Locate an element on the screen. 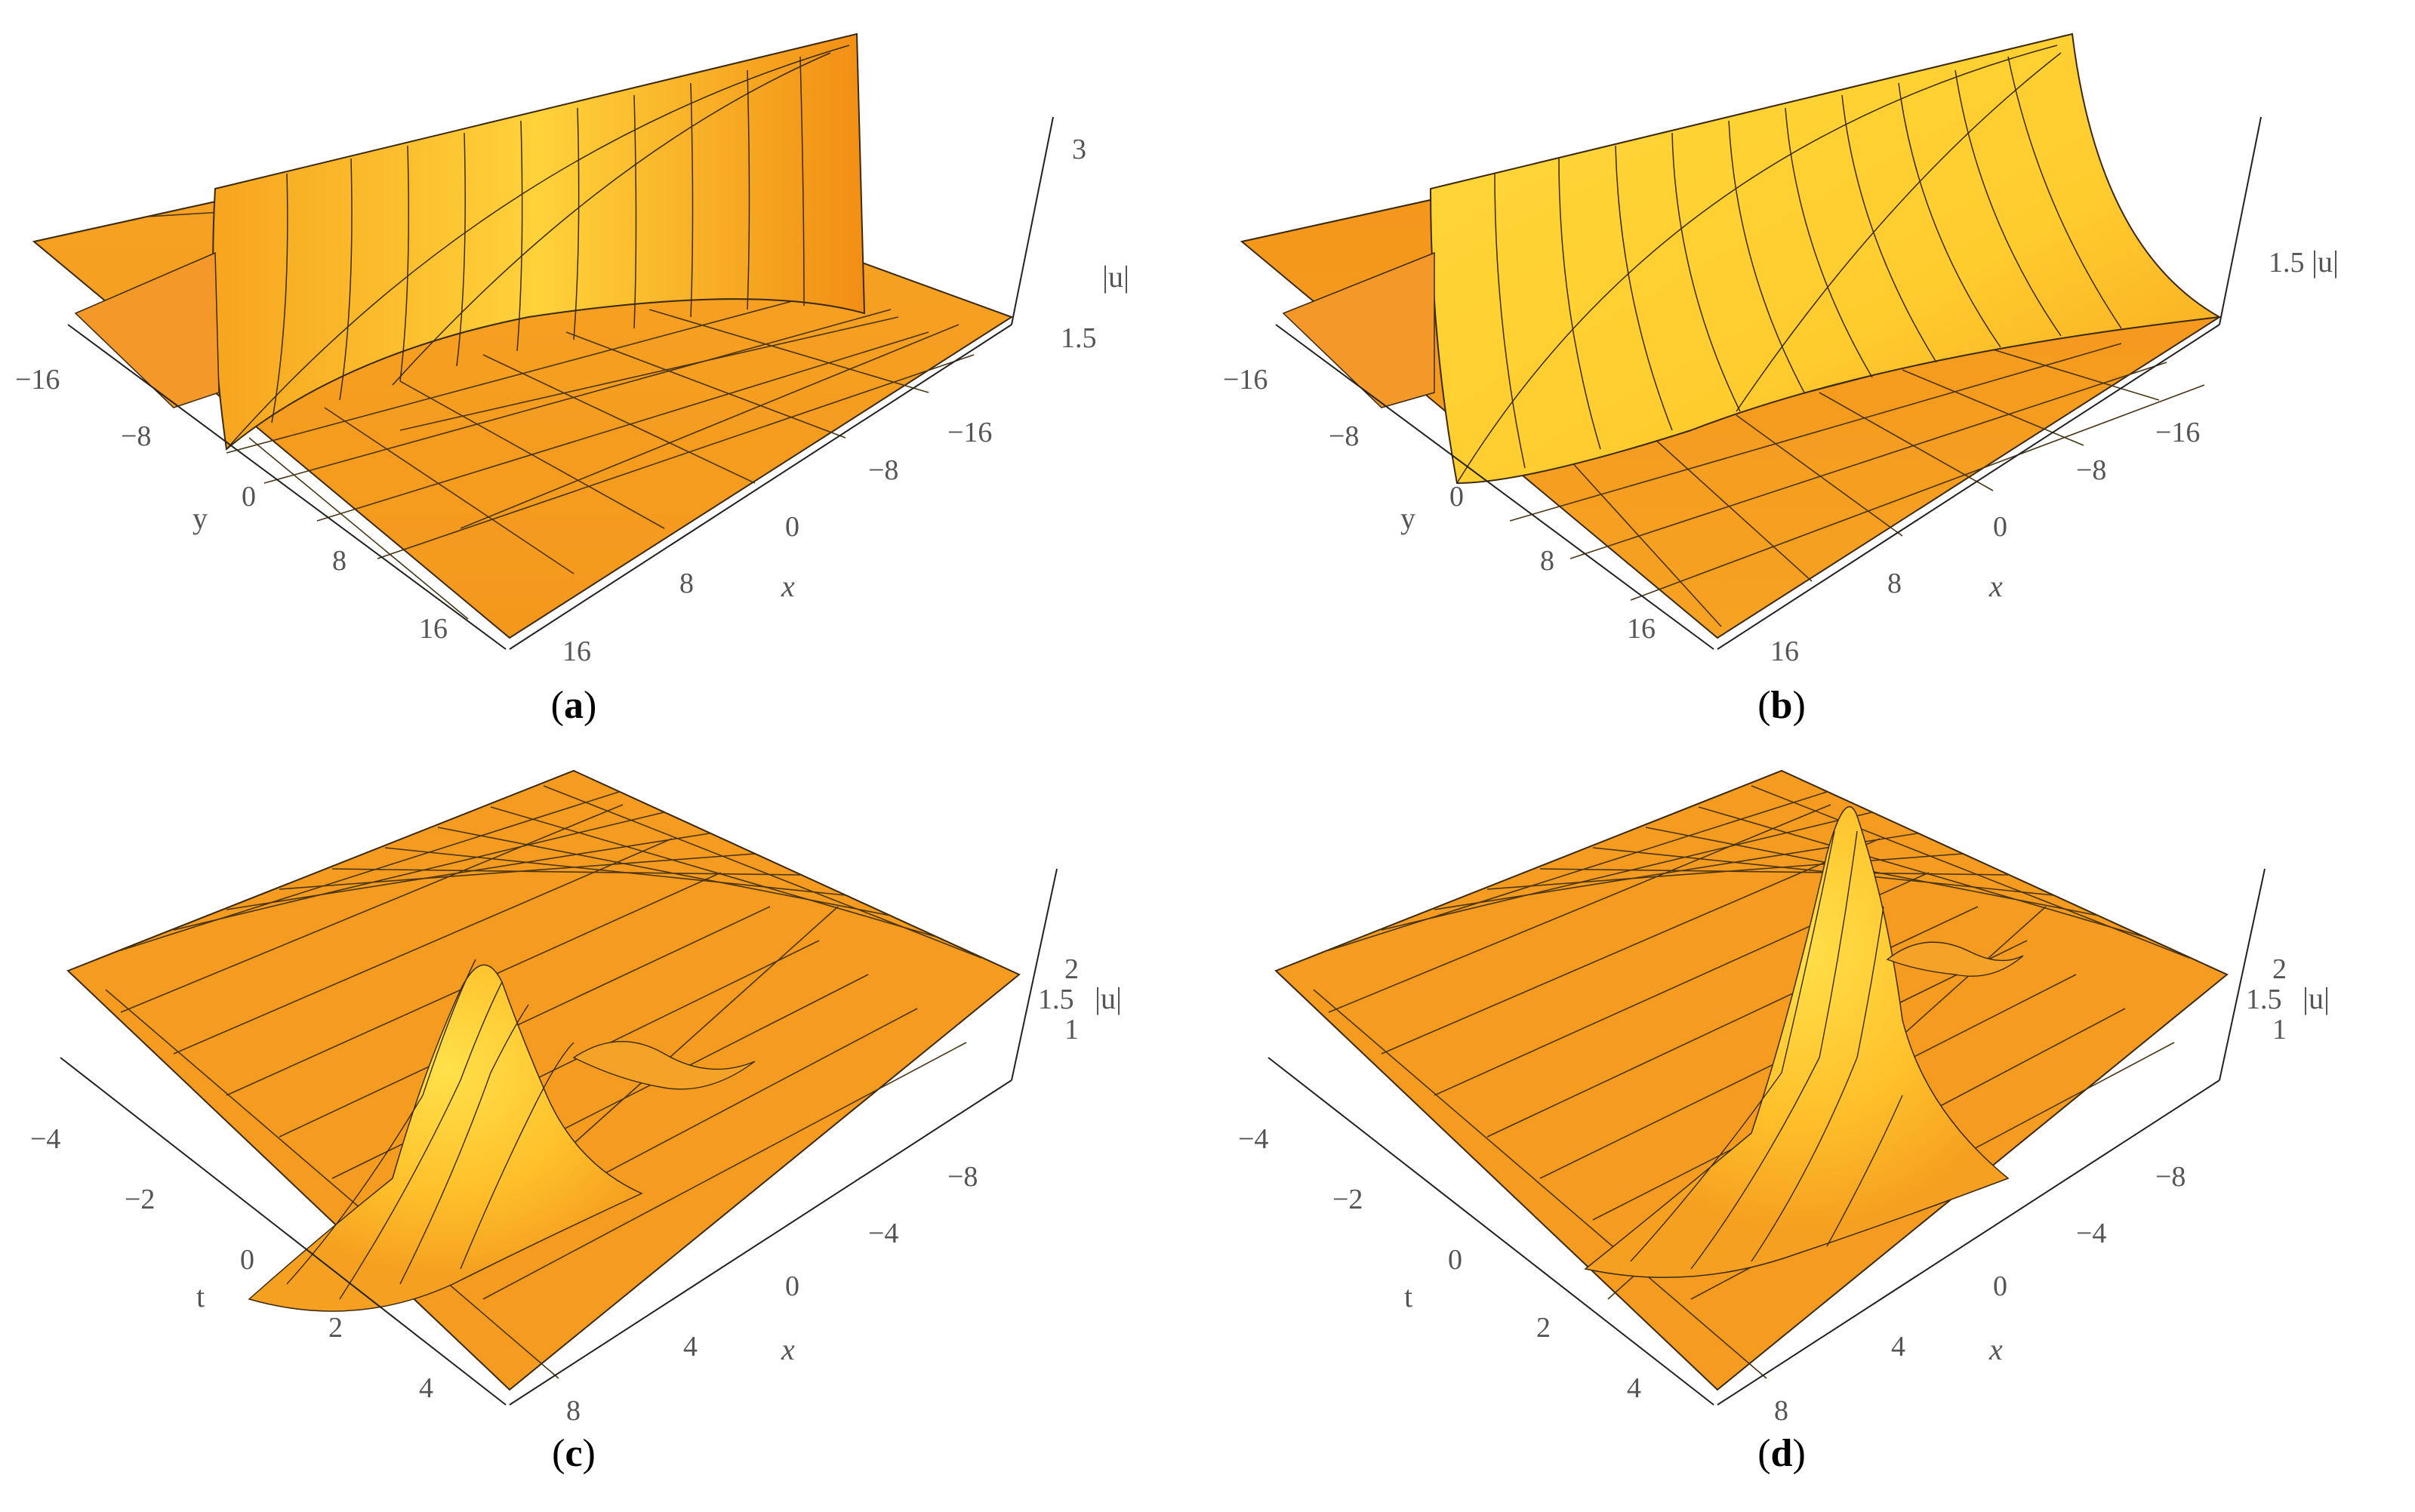 The height and width of the screenshot is (1512, 2415). caption-d: (d) is located at coordinates (1781, 1453).